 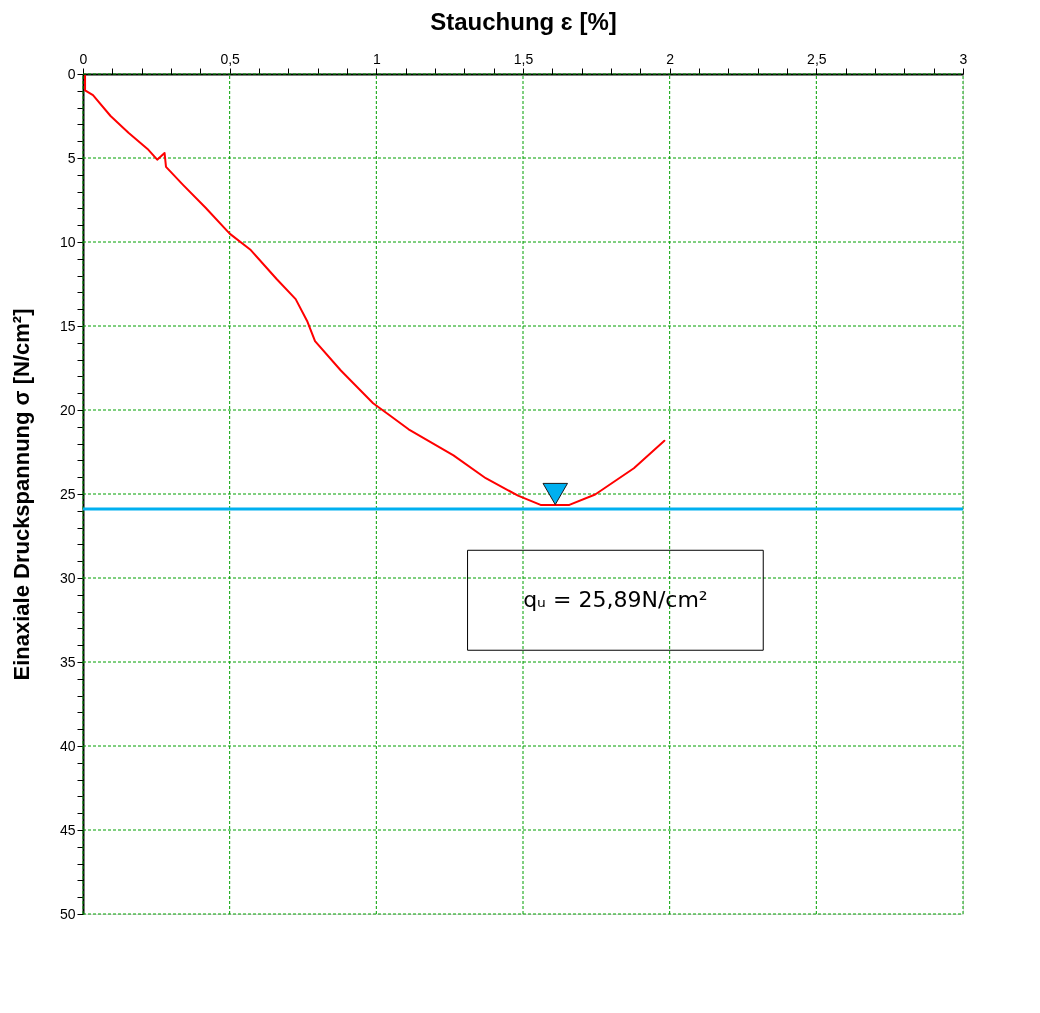 What do you see at coordinates (67, 829) in the screenshot?
I see `y-tick-label: 45` at bounding box center [67, 829].